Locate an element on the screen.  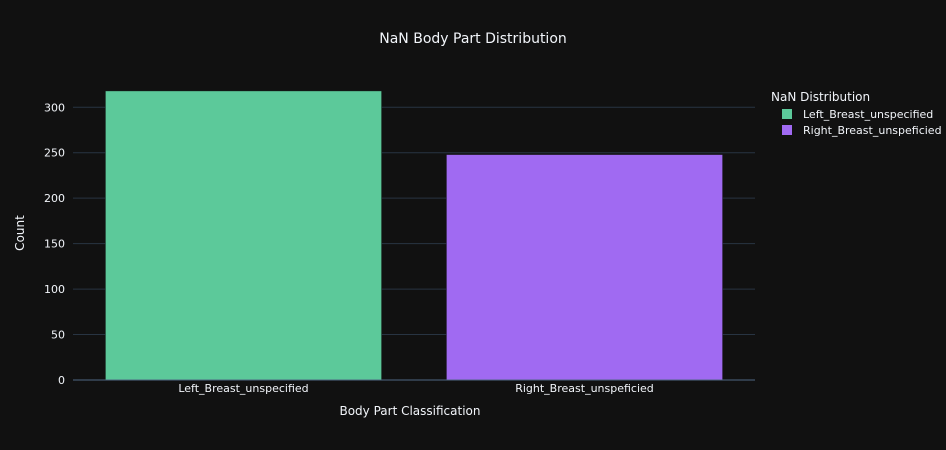
legend-title: NaN Distribution is located at coordinates (820, 97).